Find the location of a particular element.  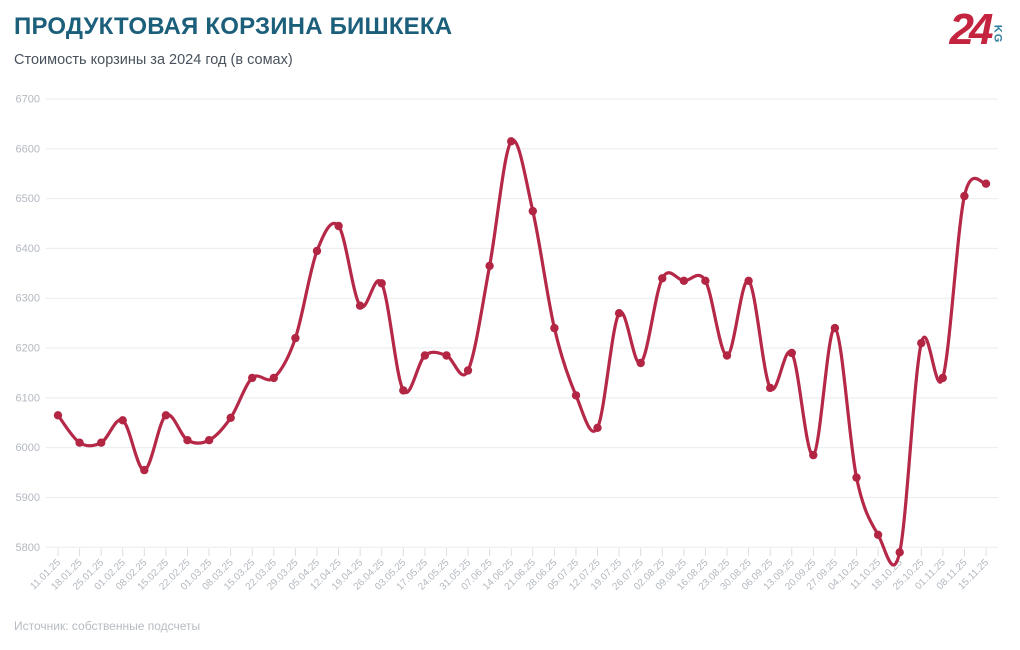

y-tick-label: 6100 is located at coordinates (28, 398).